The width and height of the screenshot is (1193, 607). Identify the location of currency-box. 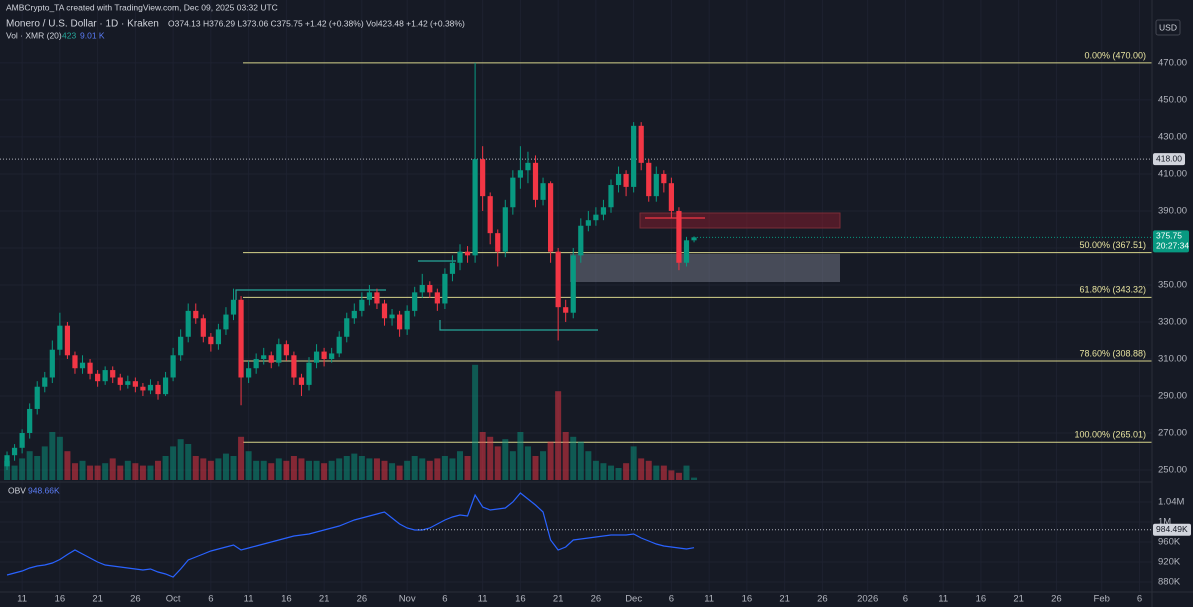
(1168, 27).